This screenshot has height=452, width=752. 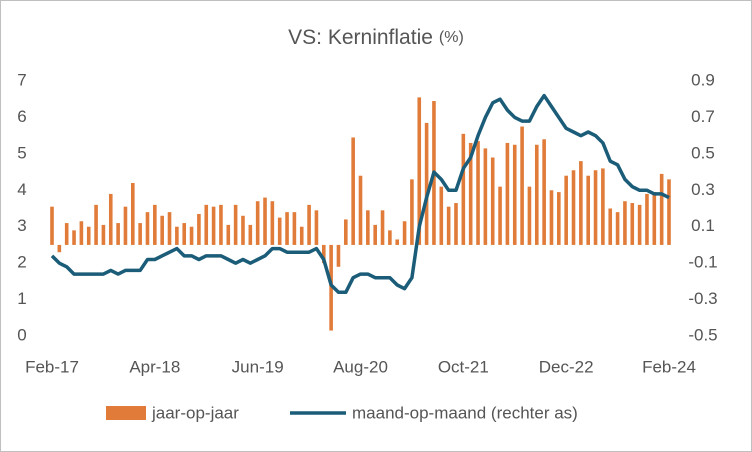 What do you see at coordinates (669, 366) in the screenshot?
I see `x-tick-label: Feb-24` at bounding box center [669, 366].